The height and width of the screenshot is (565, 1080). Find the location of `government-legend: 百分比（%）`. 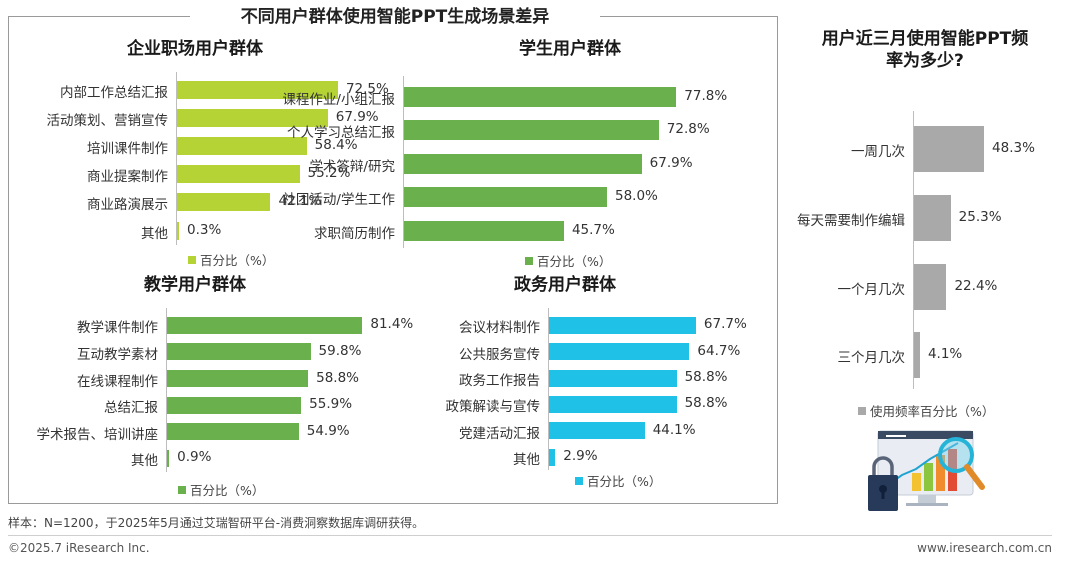

government-legend: 百分比（%） is located at coordinates (618, 480).